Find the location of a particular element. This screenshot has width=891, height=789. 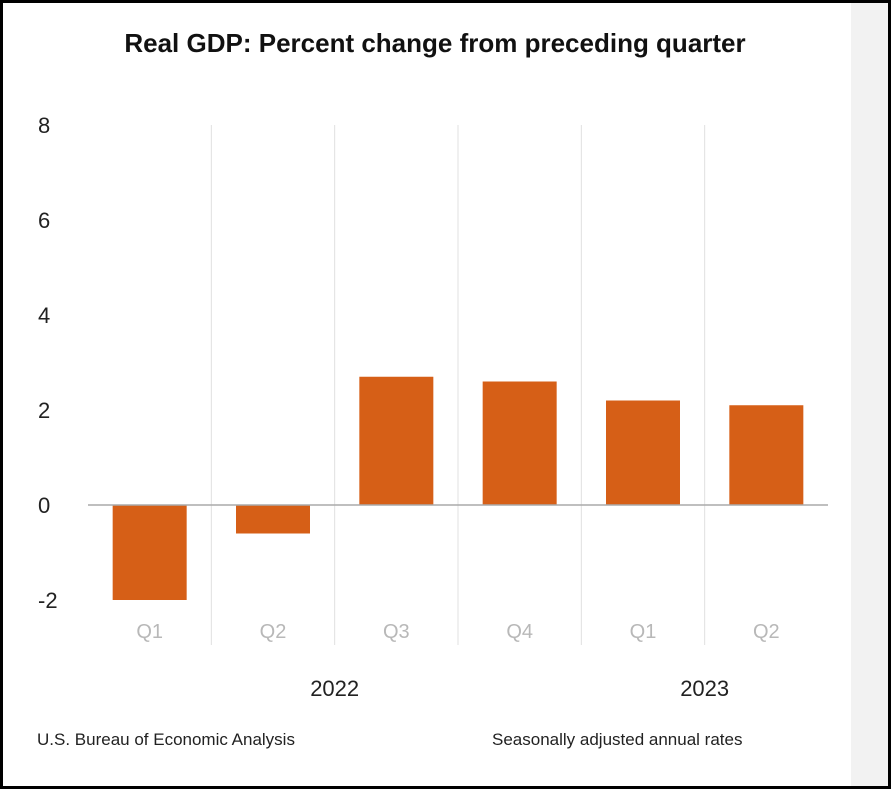

source-note: U.S. Bureau of Economic Analysis is located at coordinates (166, 739).